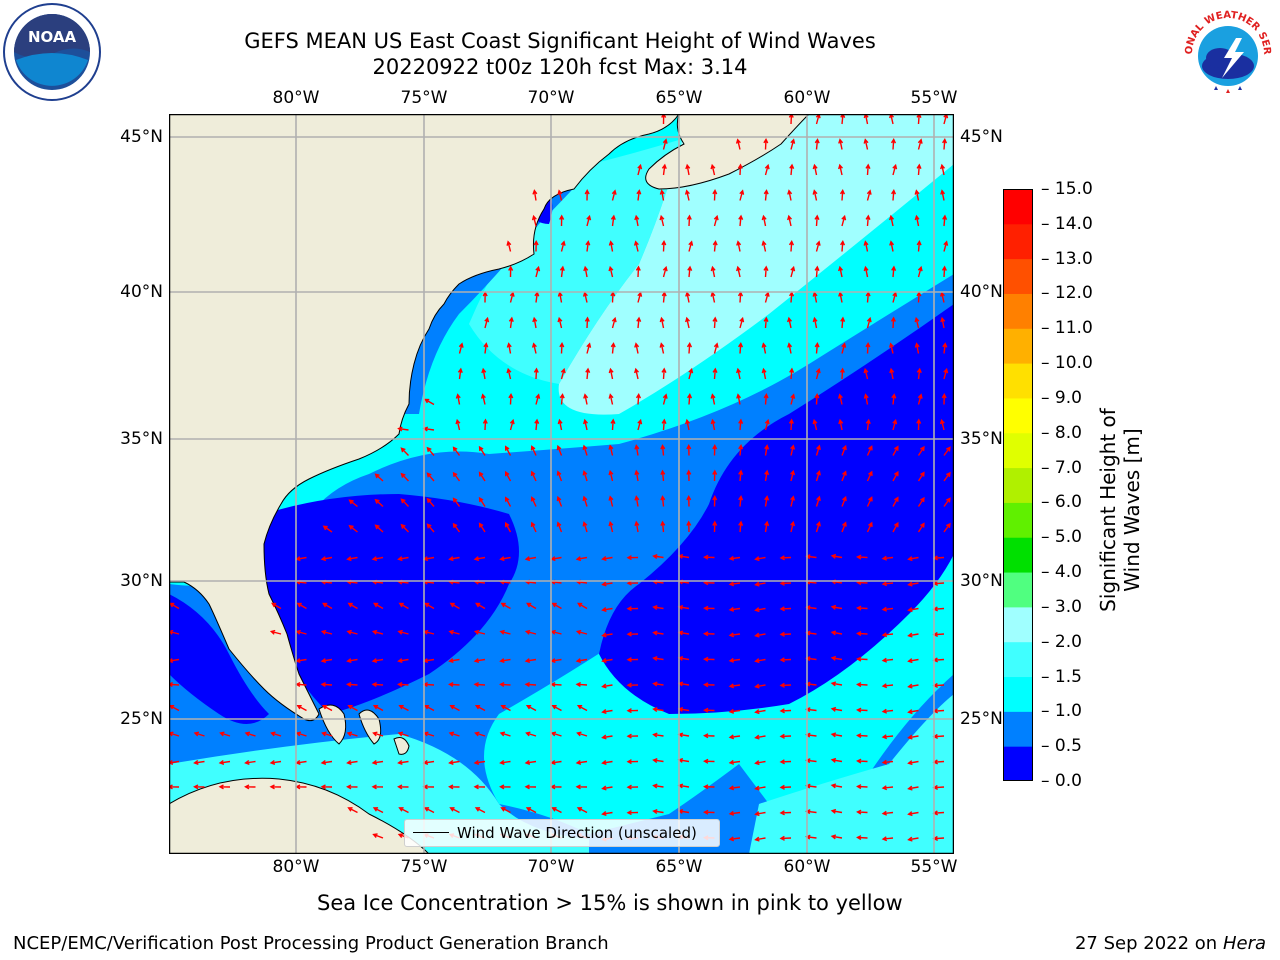 This screenshot has height=960, width=1280. I want to click on lon-tick-top-60w: 60°W, so click(807, 98).